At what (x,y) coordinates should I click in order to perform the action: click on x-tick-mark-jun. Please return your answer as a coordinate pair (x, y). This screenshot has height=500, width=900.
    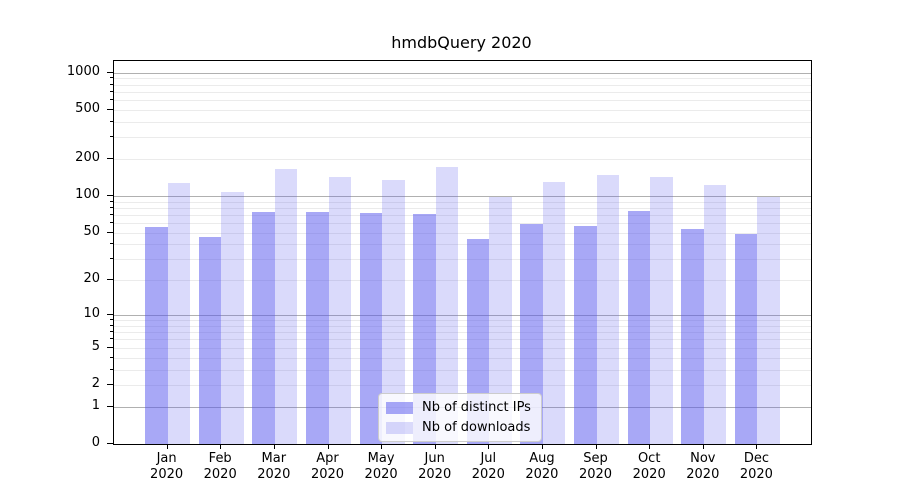
    Looking at the image, I should click on (435, 446).